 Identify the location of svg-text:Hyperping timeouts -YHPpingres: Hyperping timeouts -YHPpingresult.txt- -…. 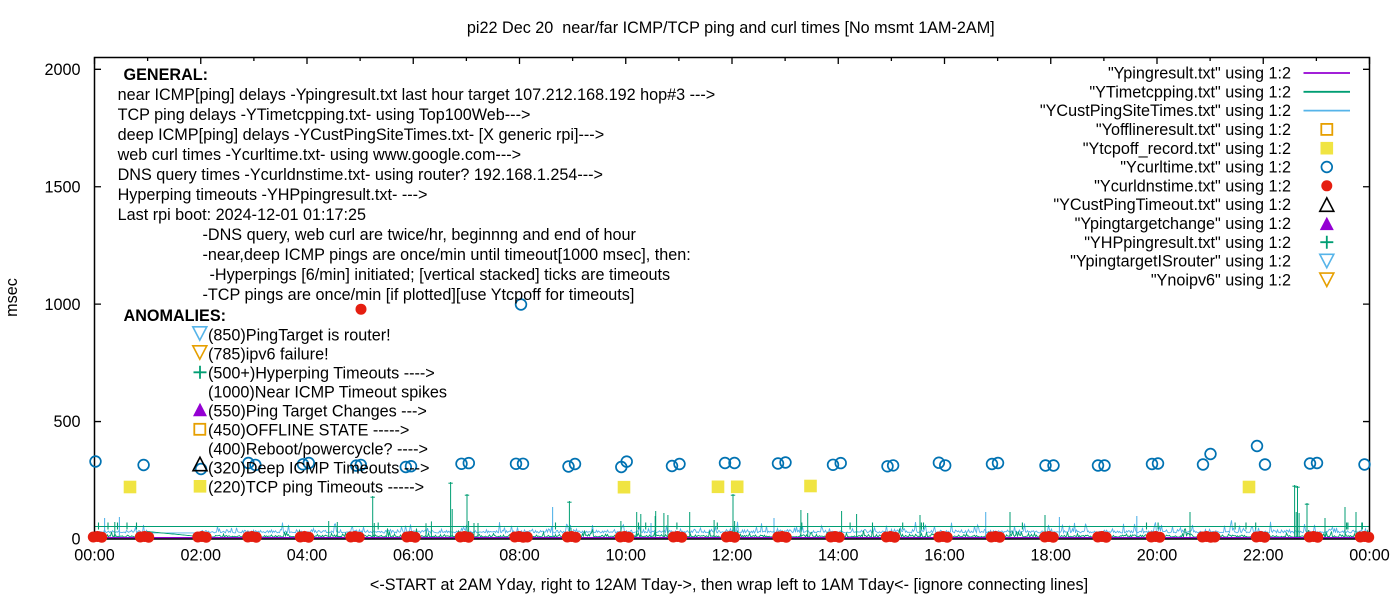
(273, 195).